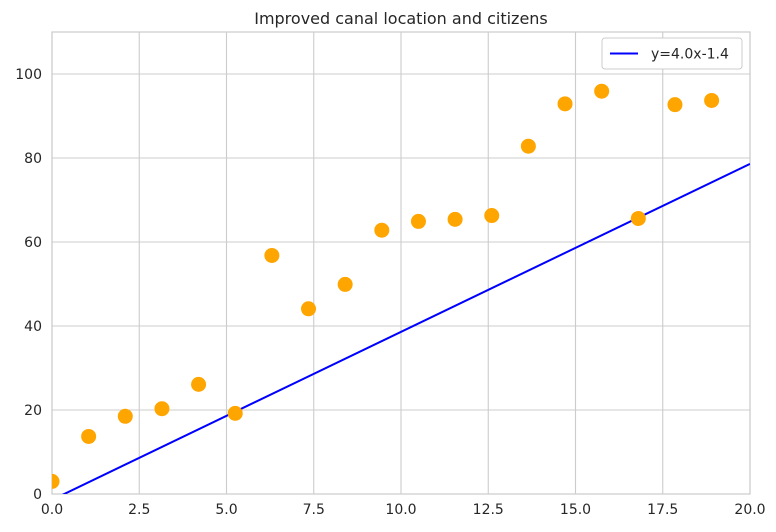 This screenshot has height=532, width=776. Describe the element at coordinates (52, 510) in the screenshot. I see `x-tick-label: 0.0` at that location.